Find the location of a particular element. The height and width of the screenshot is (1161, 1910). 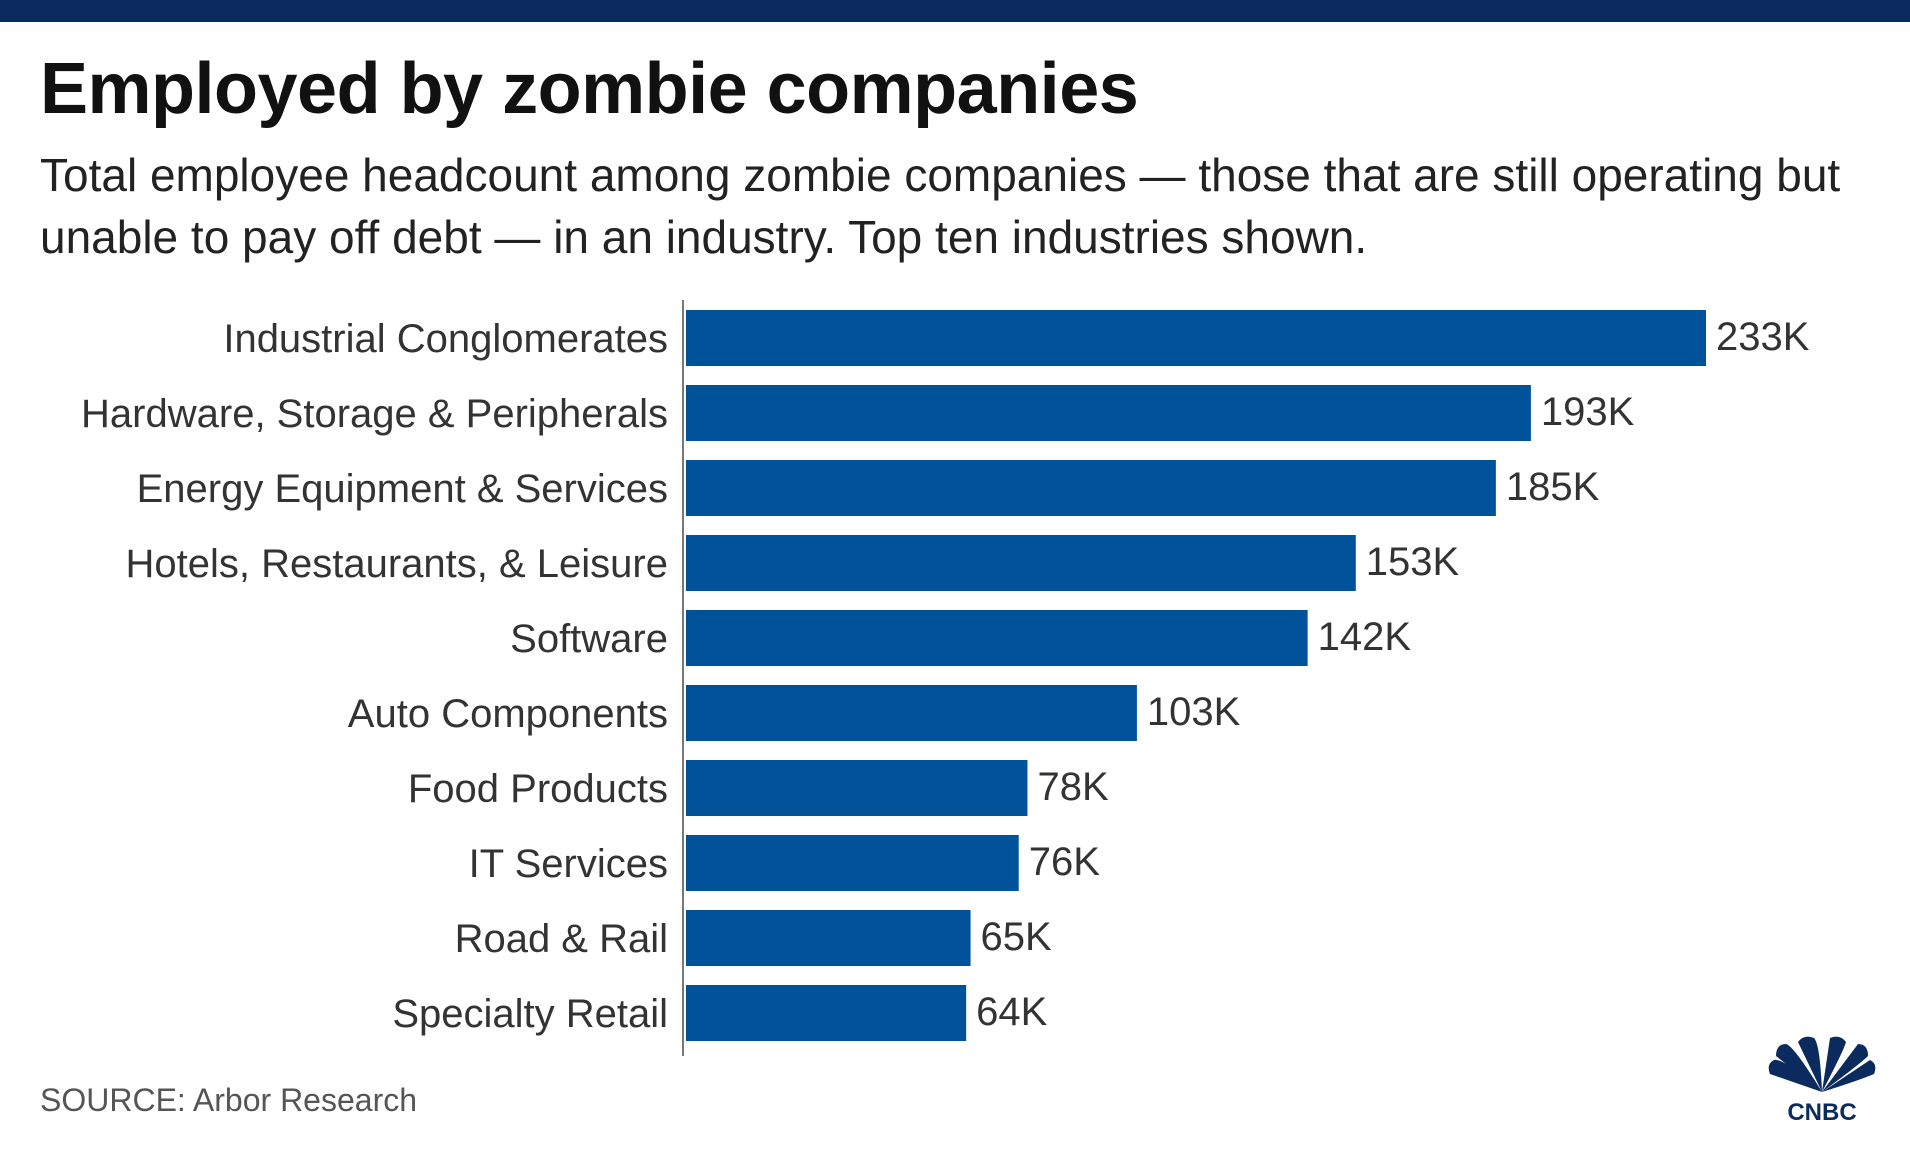

category-label: Software is located at coordinates (589, 639).